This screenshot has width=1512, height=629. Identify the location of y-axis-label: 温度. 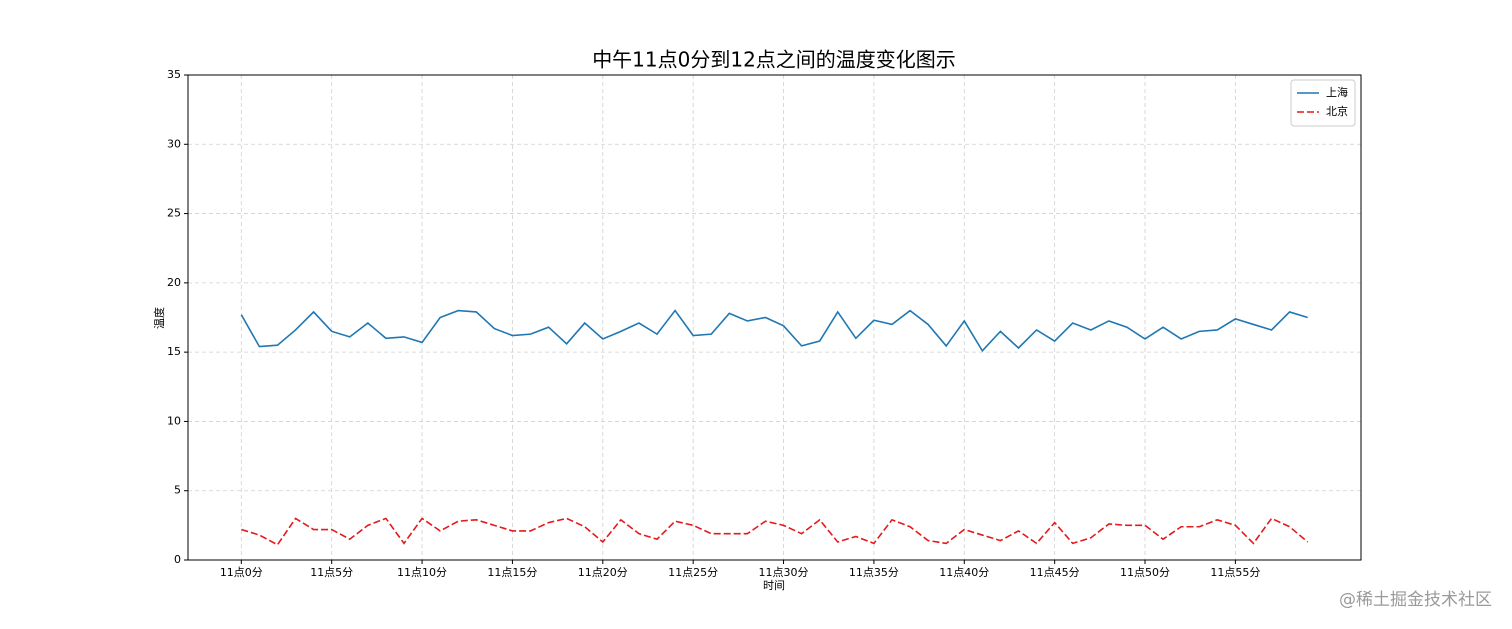
(159, 318).